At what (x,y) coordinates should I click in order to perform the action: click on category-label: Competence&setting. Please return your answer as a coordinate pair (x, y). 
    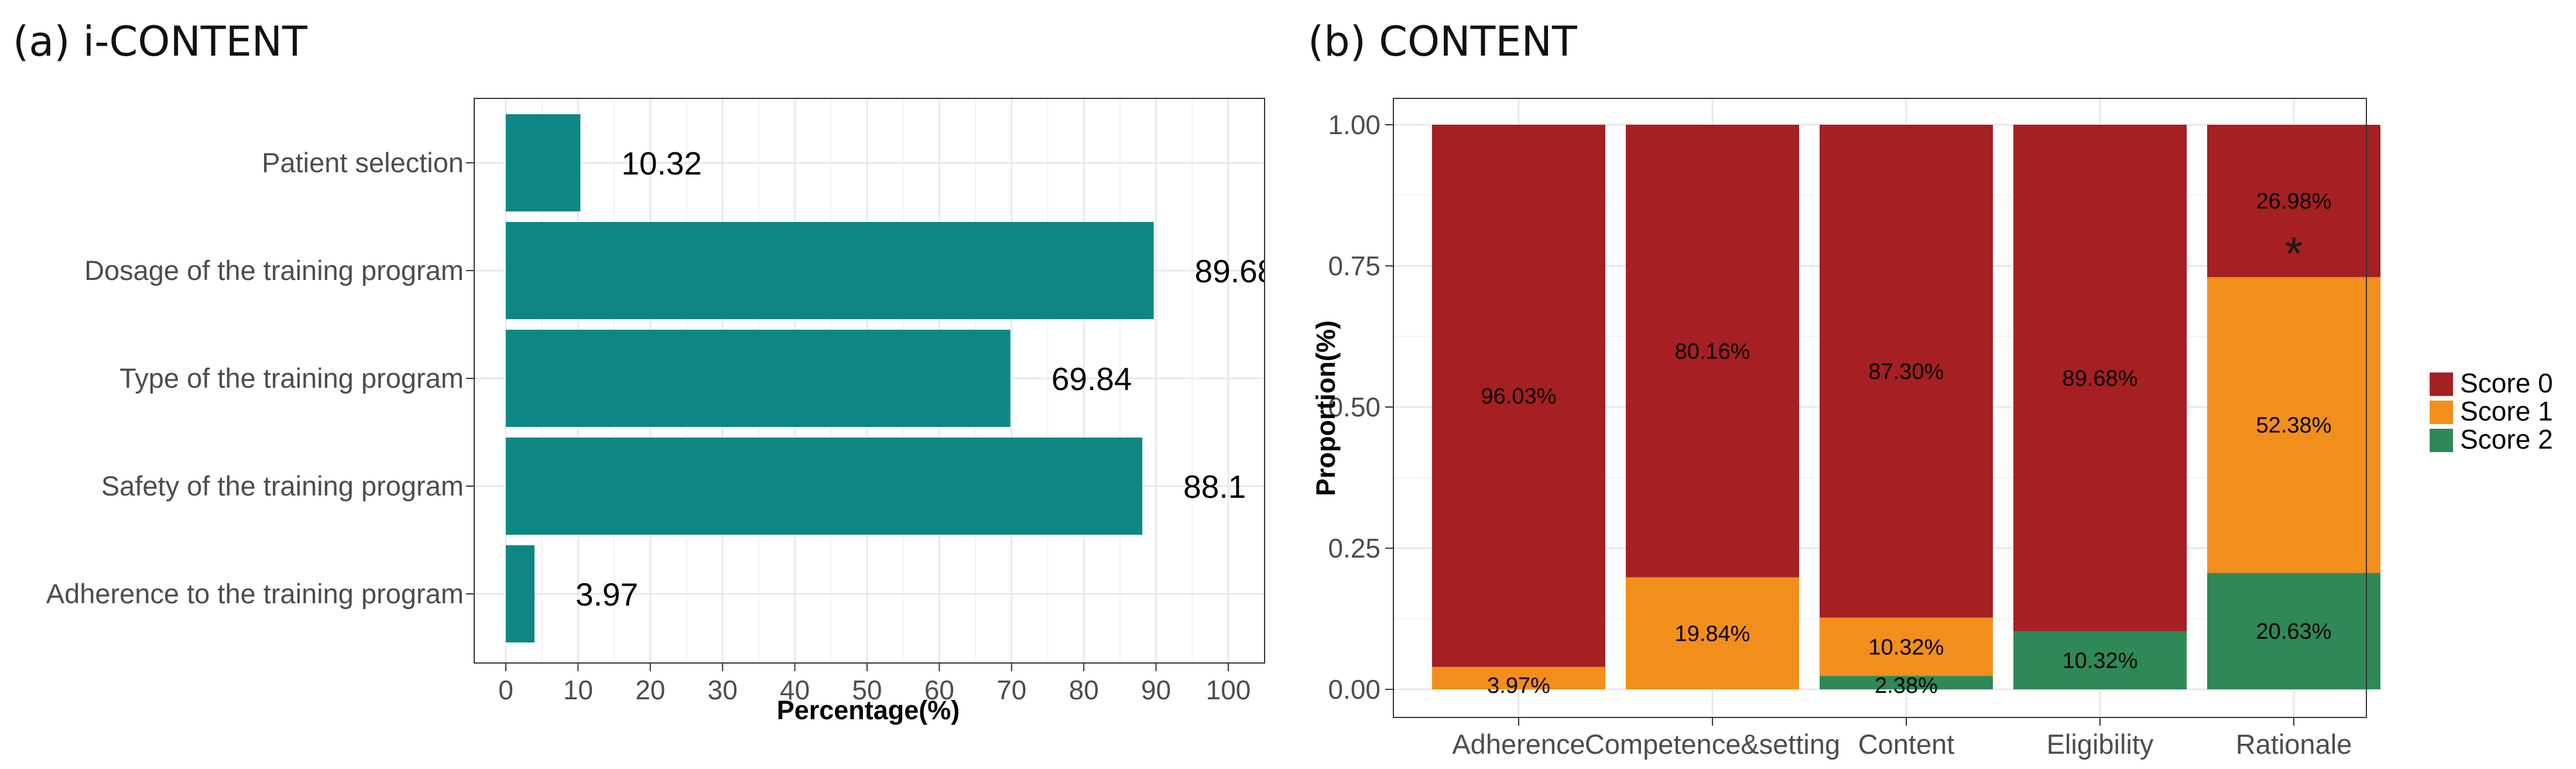
    Looking at the image, I should click on (1712, 744).